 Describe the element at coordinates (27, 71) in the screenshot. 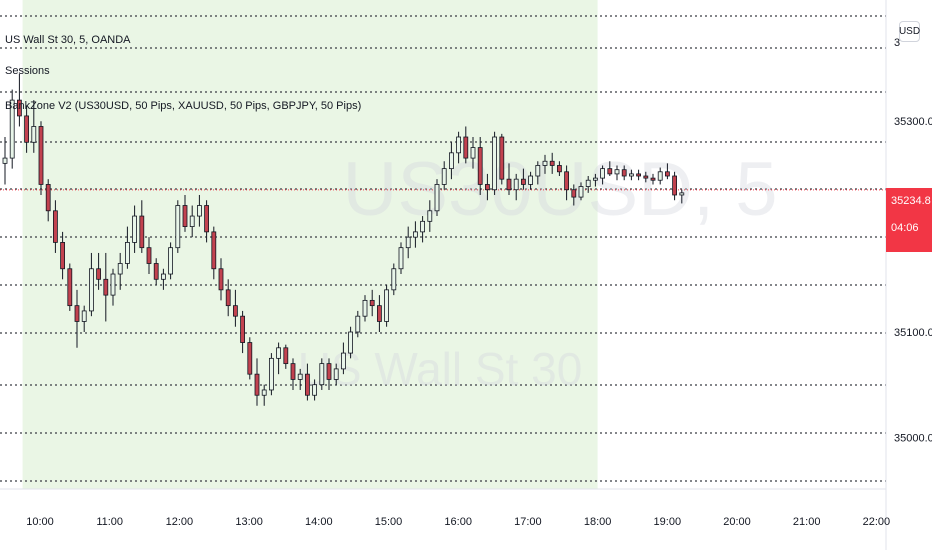

I see `sessions-indicator-legend: Sessions` at that location.